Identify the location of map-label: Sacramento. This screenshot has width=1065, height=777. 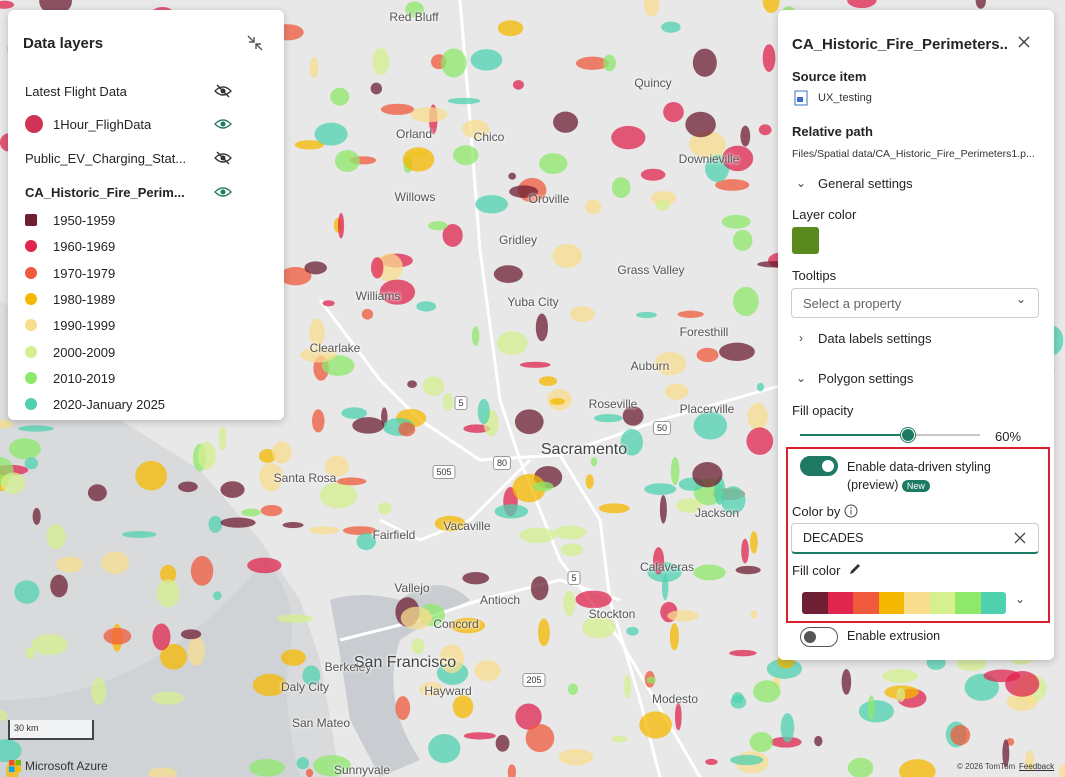
(584, 449).